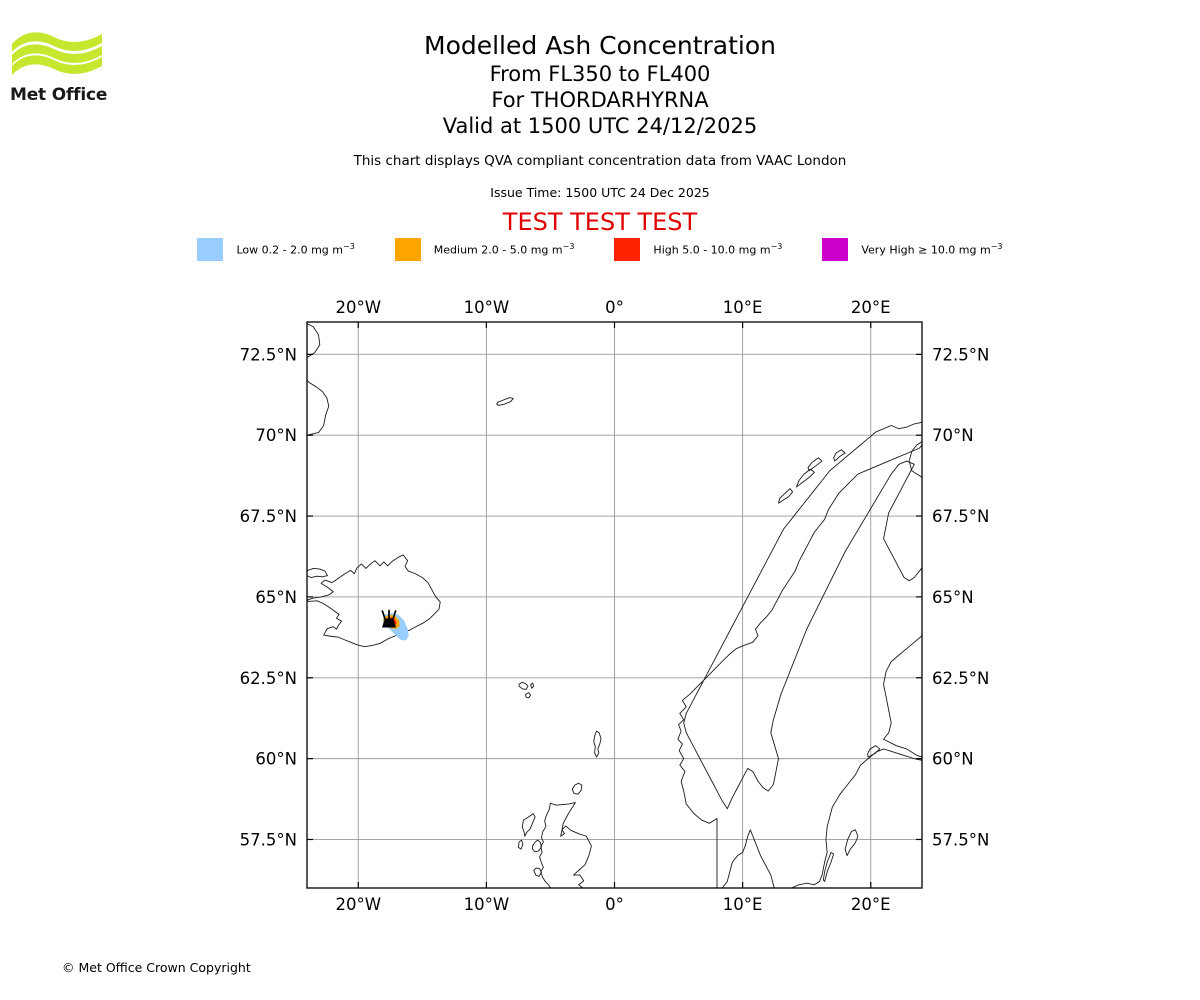 This screenshot has width=1200, height=1000. Describe the element at coordinates (743, 904) in the screenshot. I see `xtick-bottom-10: 10°E` at that location.